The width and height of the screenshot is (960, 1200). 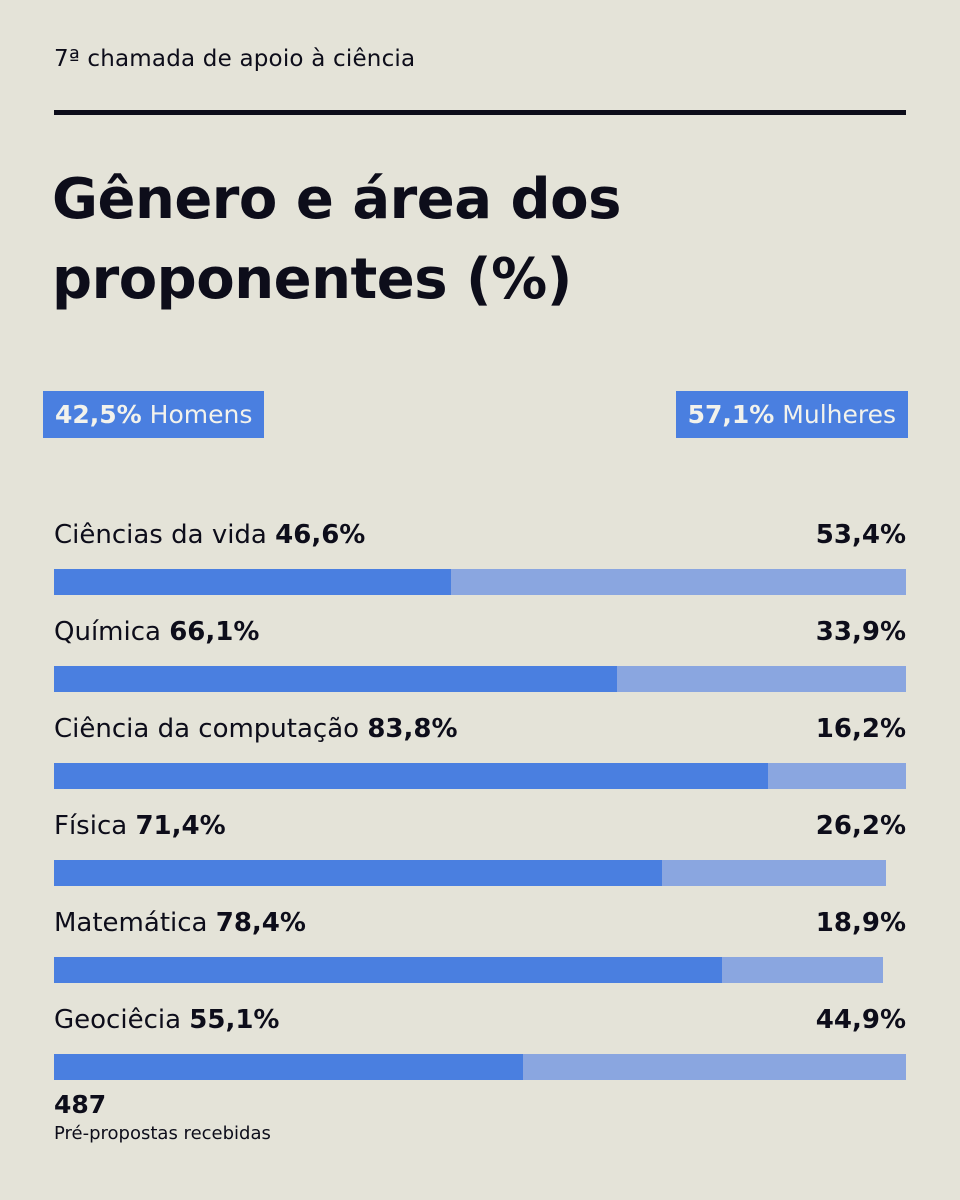 What do you see at coordinates (235, 59) in the screenshot?
I see `kicker: 7ª chamada de apoio à ciência` at bounding box center [235, 59].